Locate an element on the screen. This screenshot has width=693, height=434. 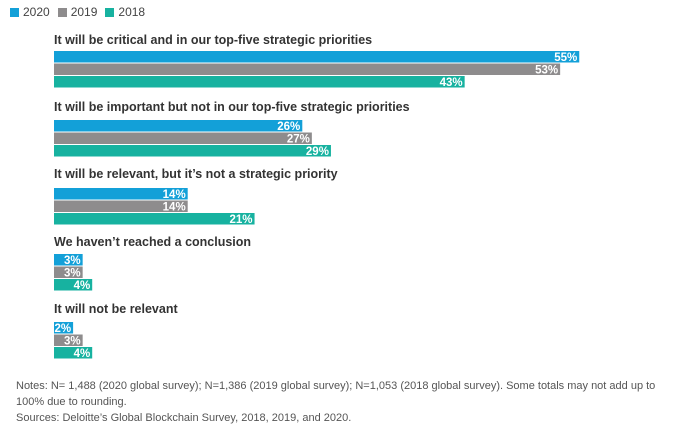
bar-value-label: 21% is located at coordinates (241, 220).